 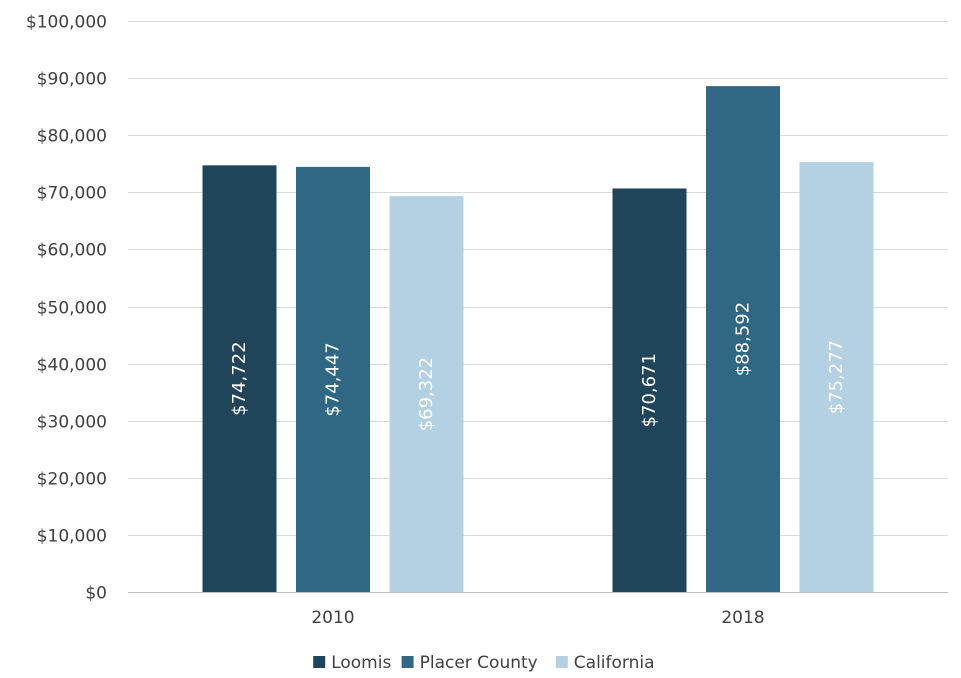 I want to click on y-tick-label: $0, so click(x=96, y=594).